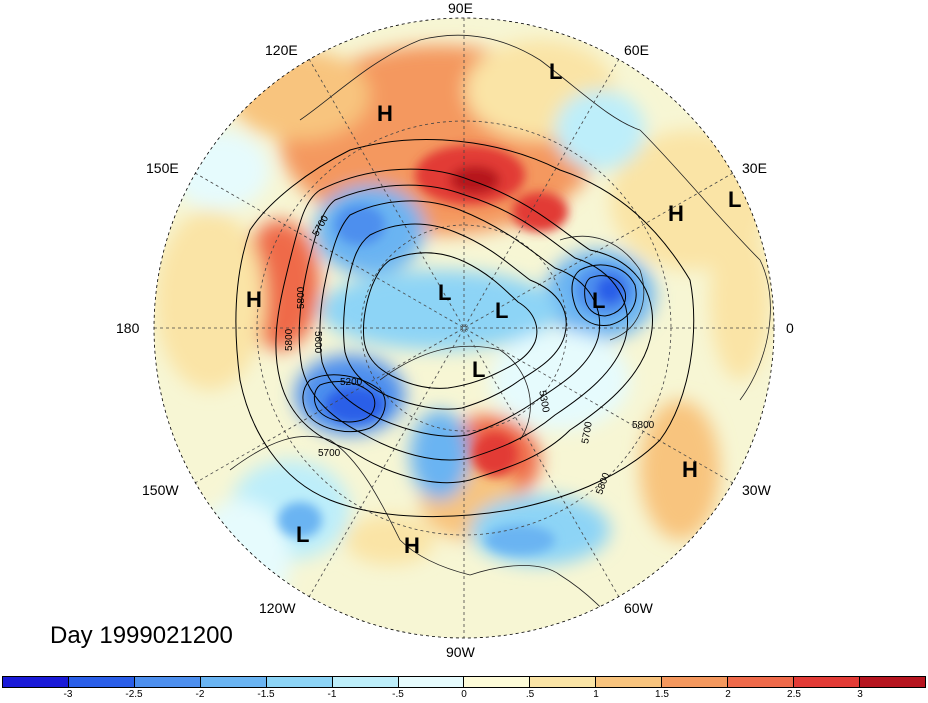 This screenshot has height=703, width=928. What do you see at coordinates (351, 382) in the screenshot?
I see `contour-label: 5200` at bounding box center [351, 382].